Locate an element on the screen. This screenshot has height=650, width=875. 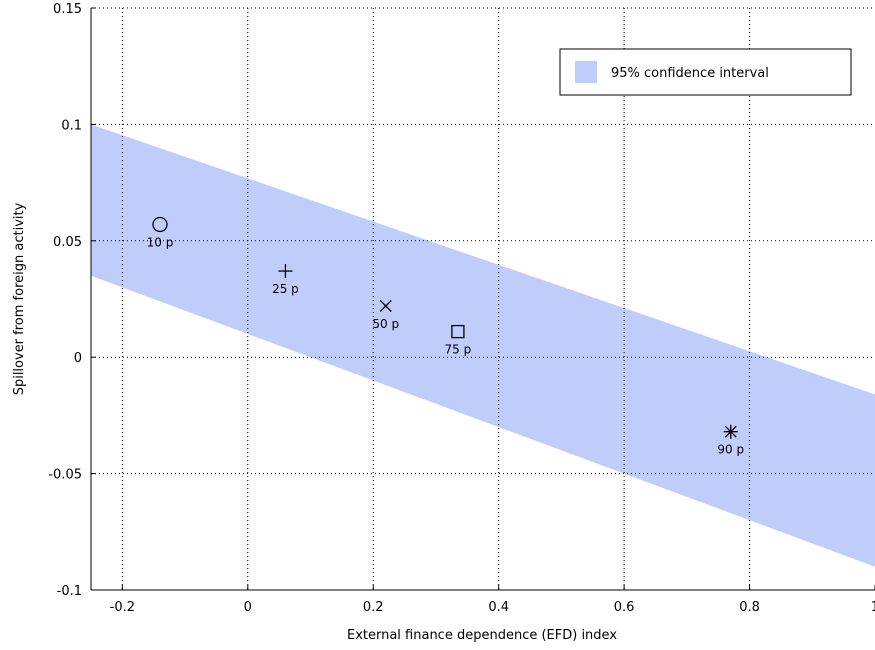
y-tick-label: 0 is located at coordinates (78, 358).